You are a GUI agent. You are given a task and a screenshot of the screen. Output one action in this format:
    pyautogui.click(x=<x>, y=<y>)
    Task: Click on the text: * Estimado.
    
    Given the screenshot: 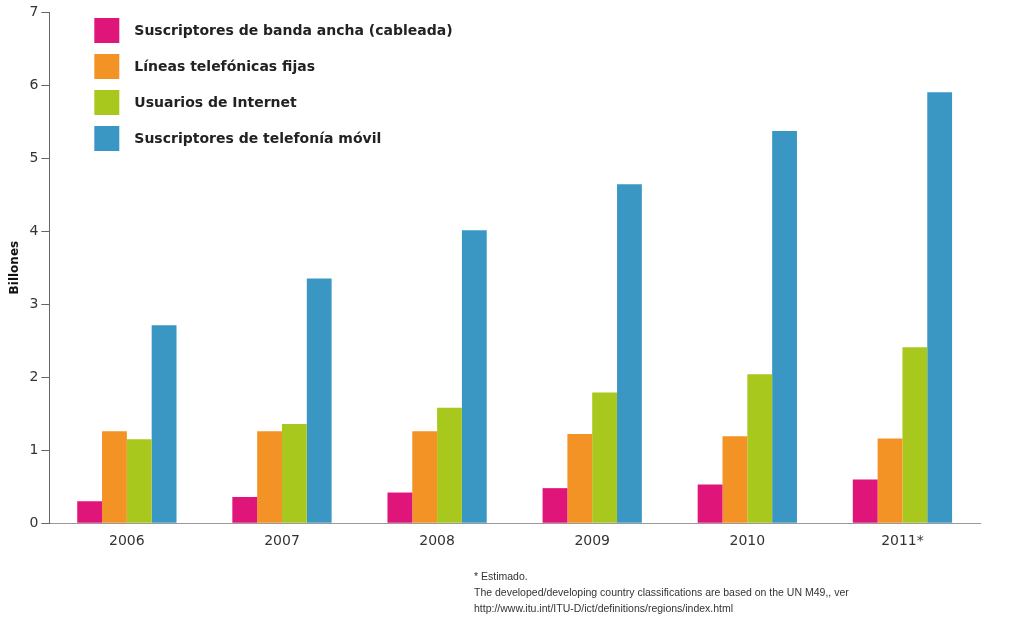 What is the action you would take?
    pyautogui.click(x=501, y=576)
    